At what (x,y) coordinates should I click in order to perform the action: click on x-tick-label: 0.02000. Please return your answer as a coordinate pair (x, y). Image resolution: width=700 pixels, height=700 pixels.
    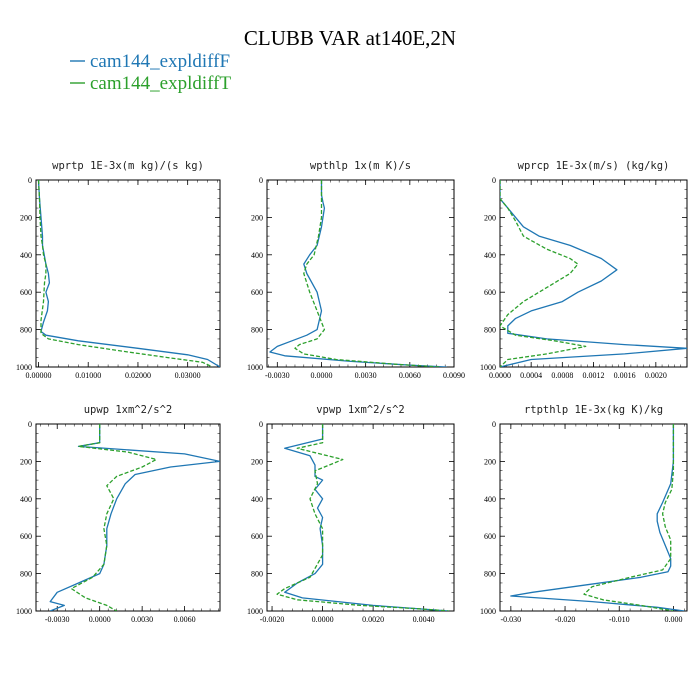
    Looking at the image, I should click on (138, 375).